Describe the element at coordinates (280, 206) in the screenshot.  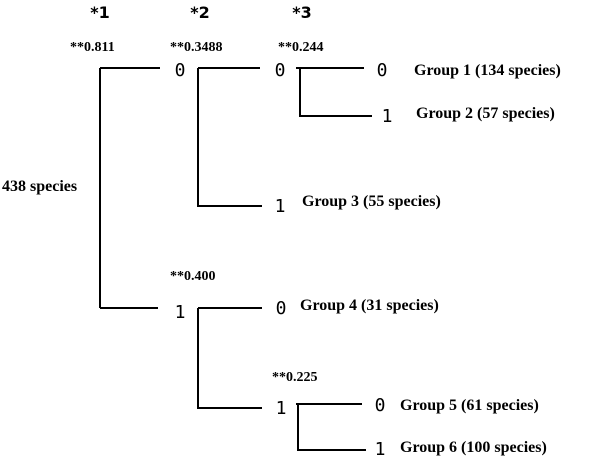
I see `branch-code-s2-bottom: 1` at that location.